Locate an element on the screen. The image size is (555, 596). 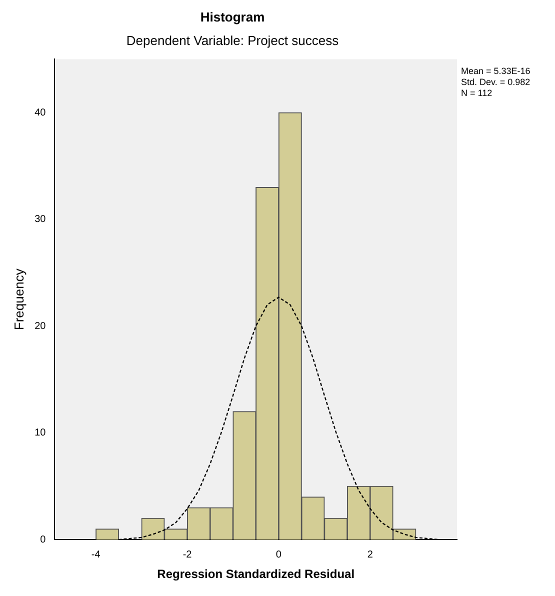
text: N = 112 is located at coordinates (476, 93).